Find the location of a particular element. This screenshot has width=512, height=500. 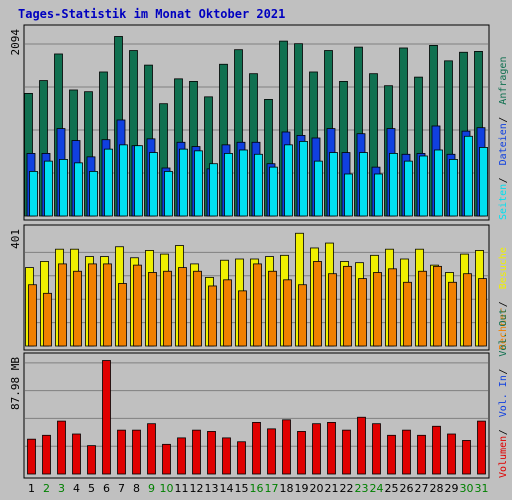

legend-vol-out: Vol. Out is located at coordinates (503, 332).